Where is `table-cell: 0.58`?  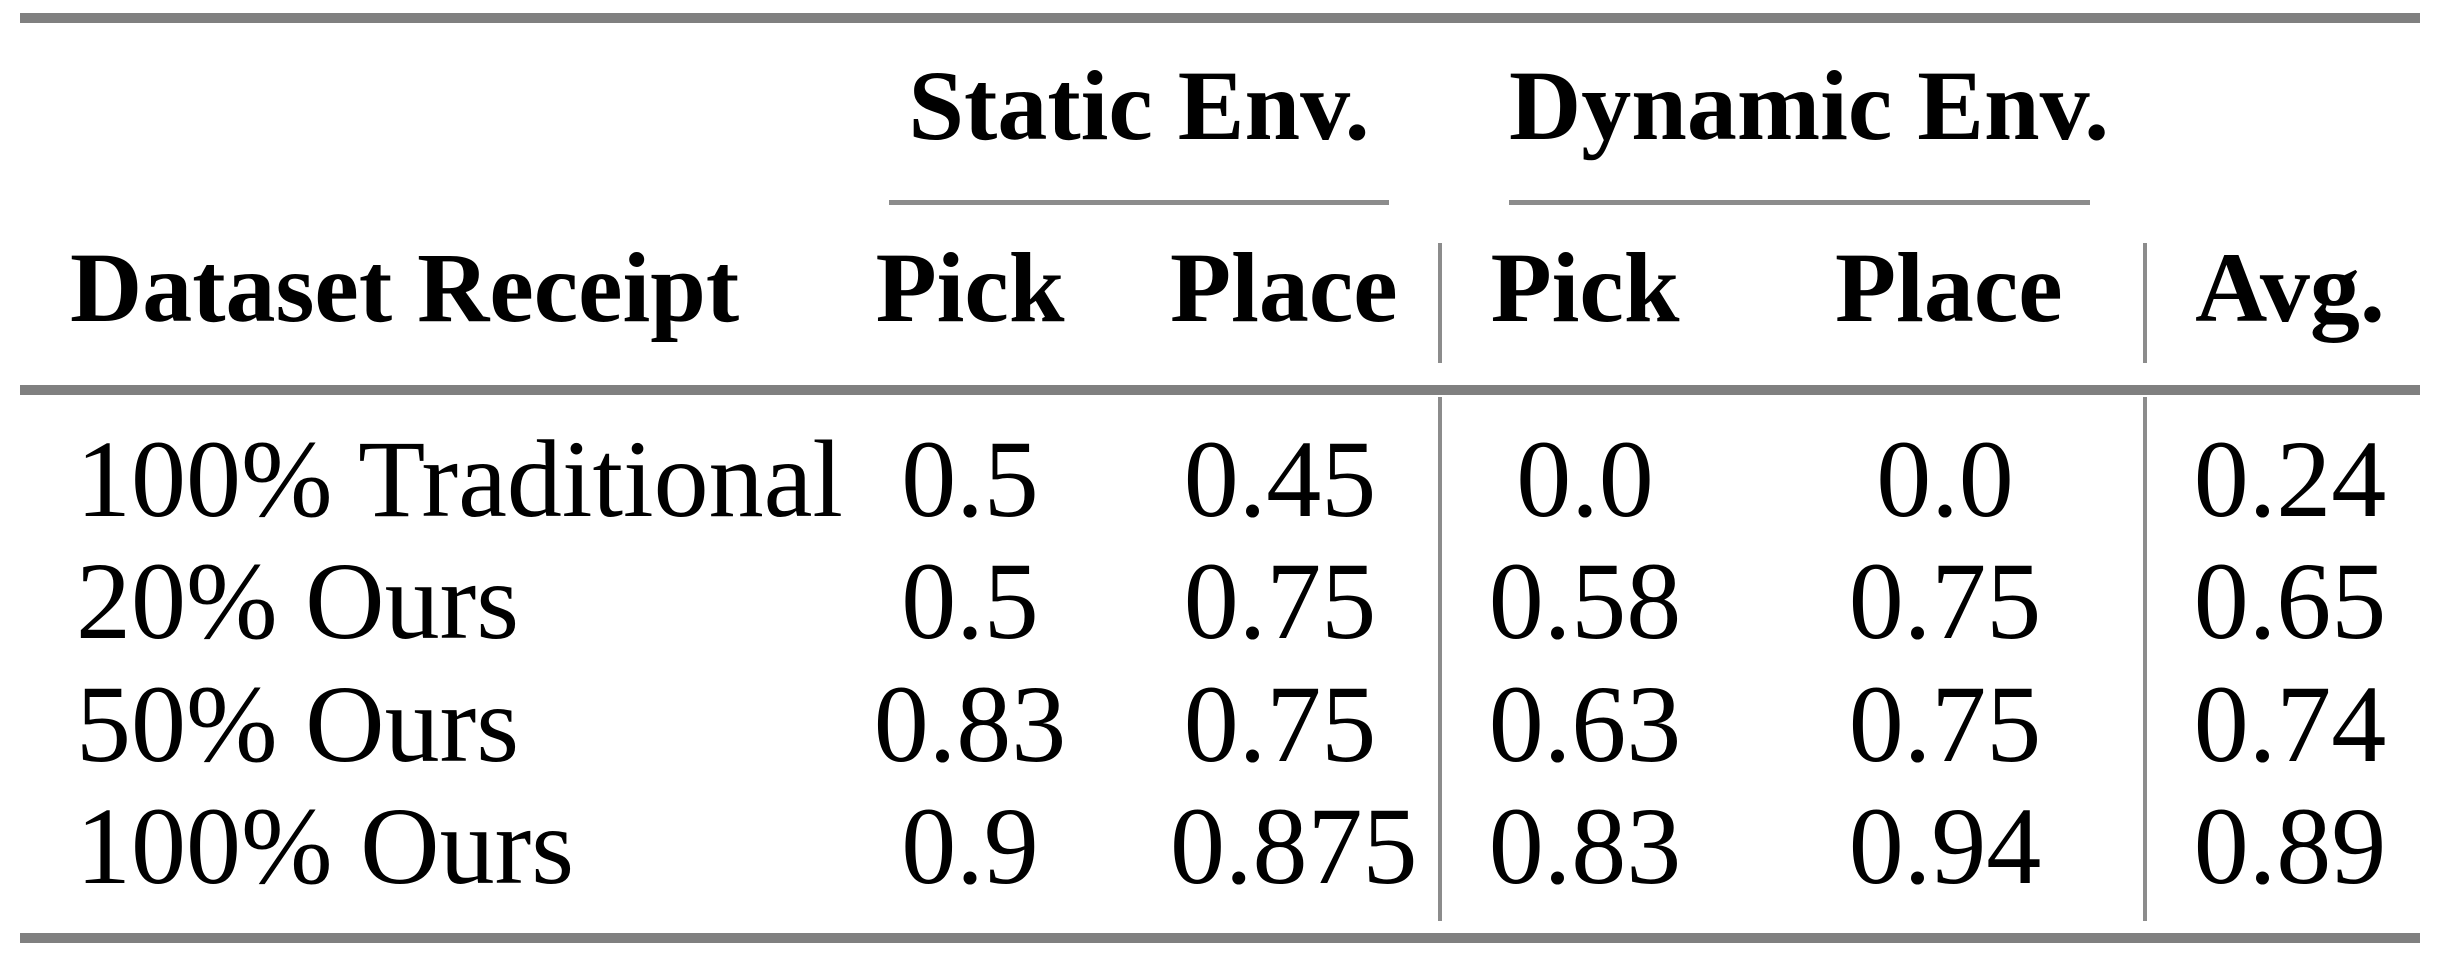 table-cell: 0.58 is located at coordinates (1585, 601).